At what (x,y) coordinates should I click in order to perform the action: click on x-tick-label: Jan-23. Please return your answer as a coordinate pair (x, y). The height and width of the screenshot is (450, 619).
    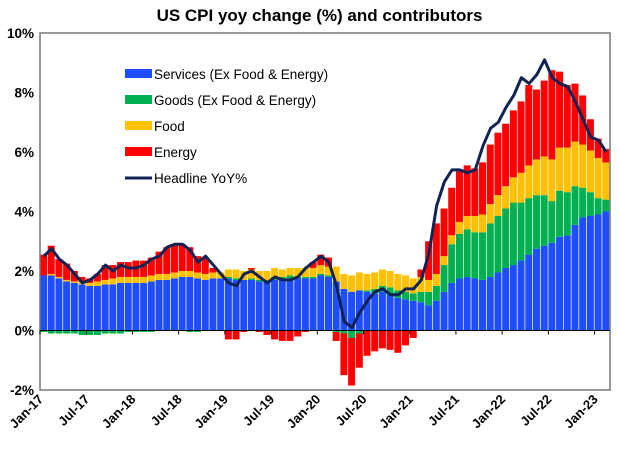
    Looking at the image, I should click on (581, 412).